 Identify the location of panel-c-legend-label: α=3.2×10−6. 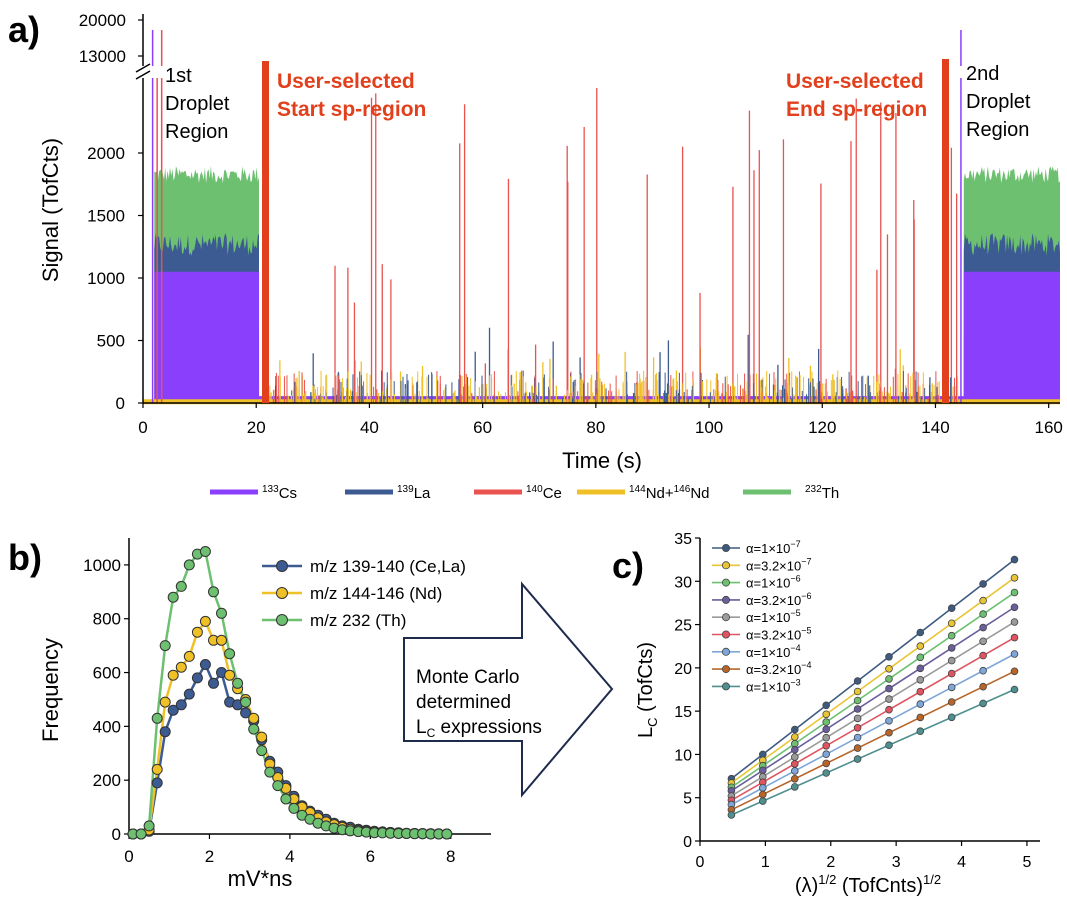
(779, 599).